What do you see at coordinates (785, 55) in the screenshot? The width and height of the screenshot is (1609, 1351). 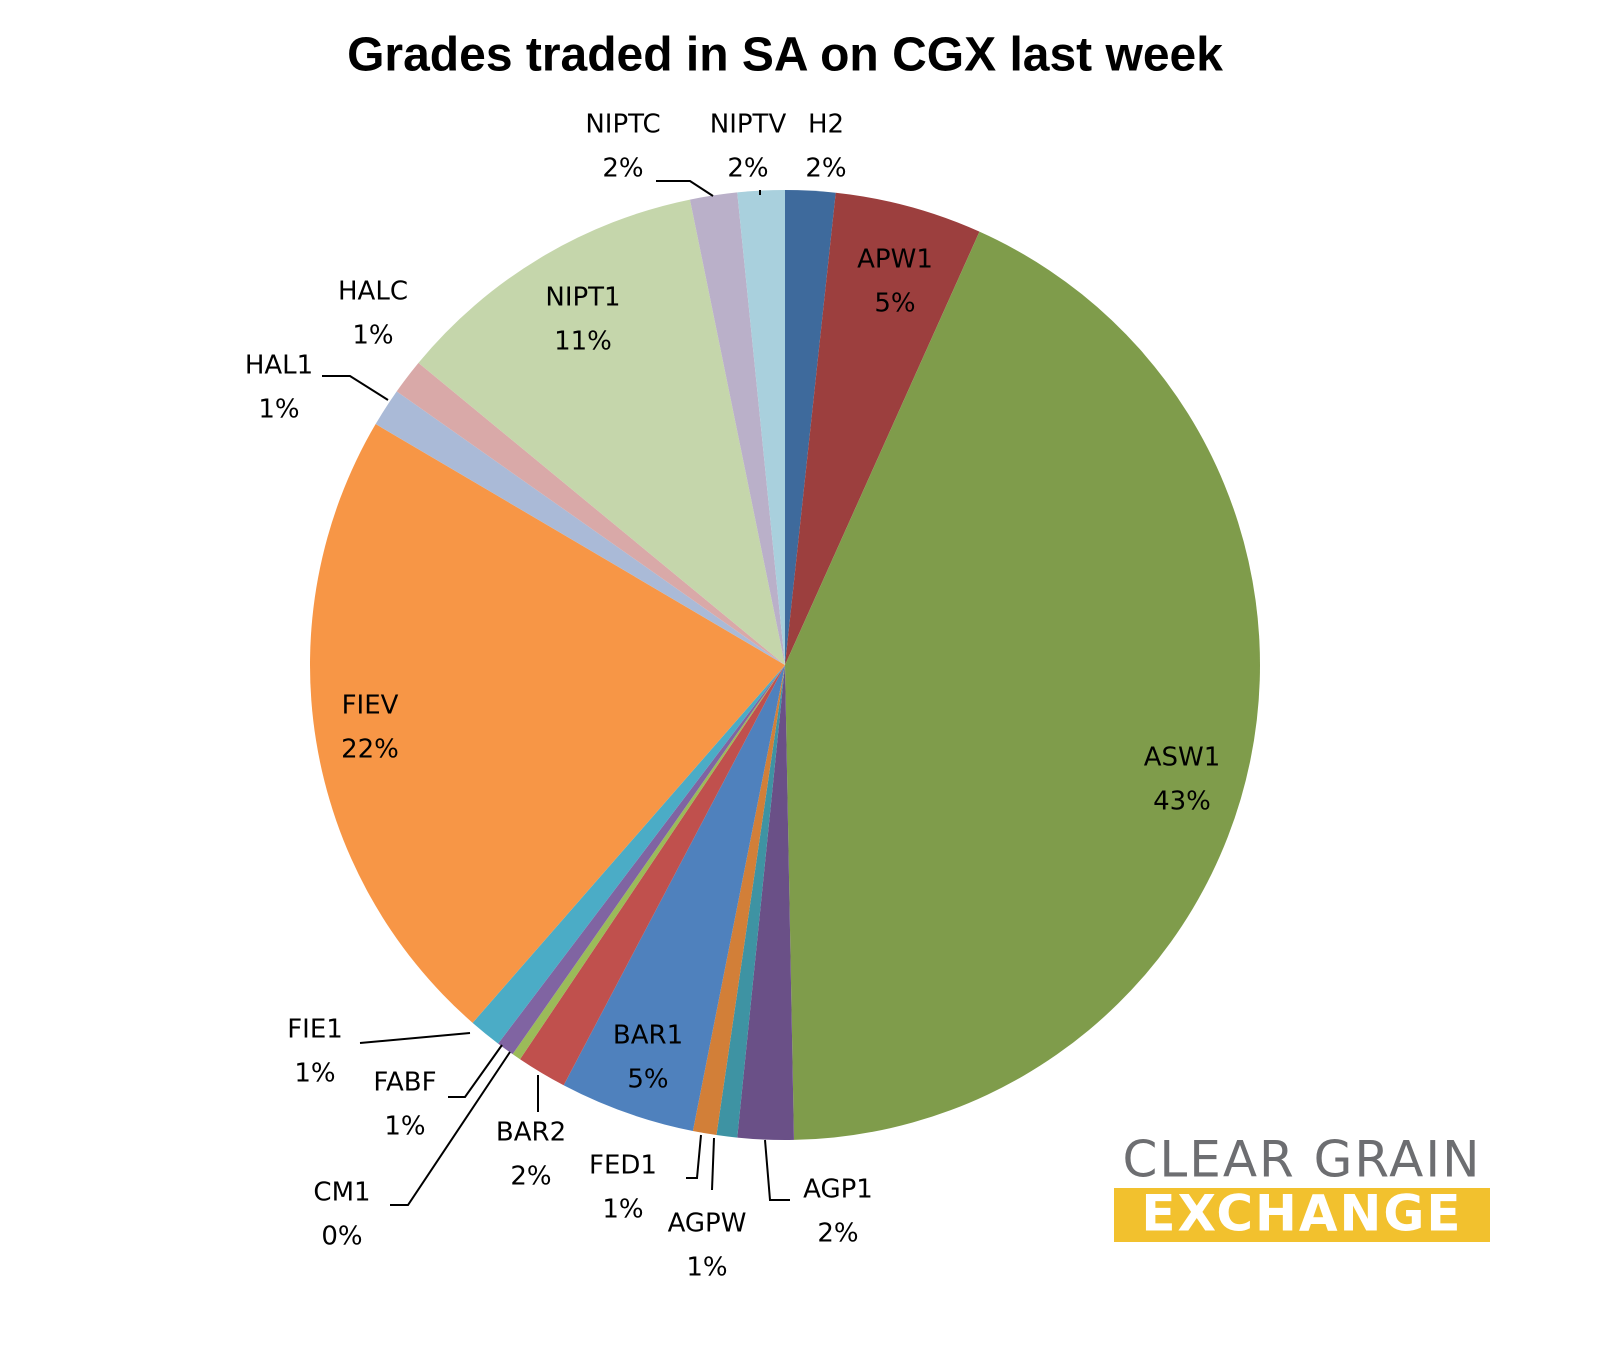 I see `chart-title: Grades traded in SA on CGX last week` at bounding box center [785, 55].